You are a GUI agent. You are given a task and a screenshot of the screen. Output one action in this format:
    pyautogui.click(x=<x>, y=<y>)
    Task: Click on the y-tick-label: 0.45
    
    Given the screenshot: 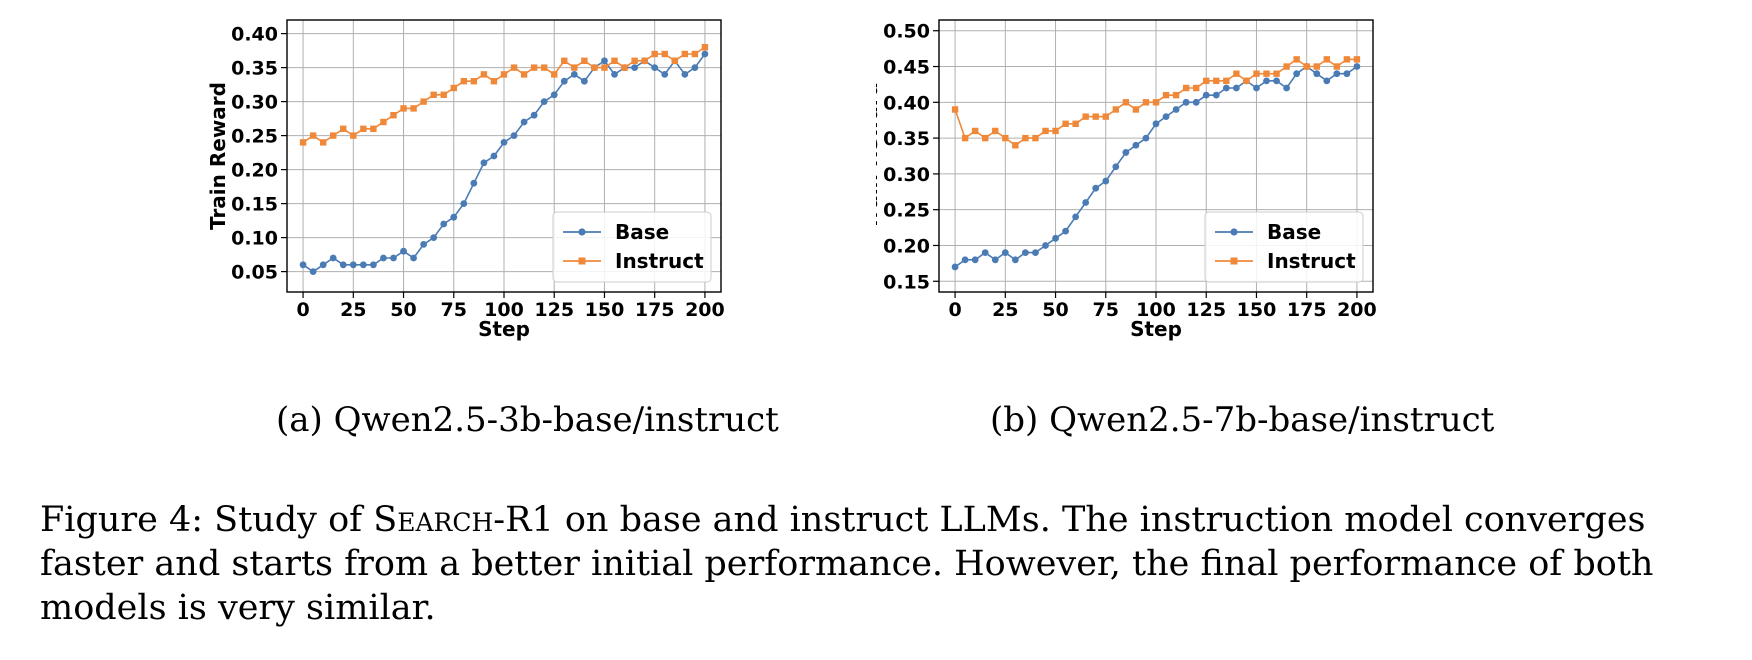 What is the action you would take?
    pyautogui.click(x=906, y=68)
    